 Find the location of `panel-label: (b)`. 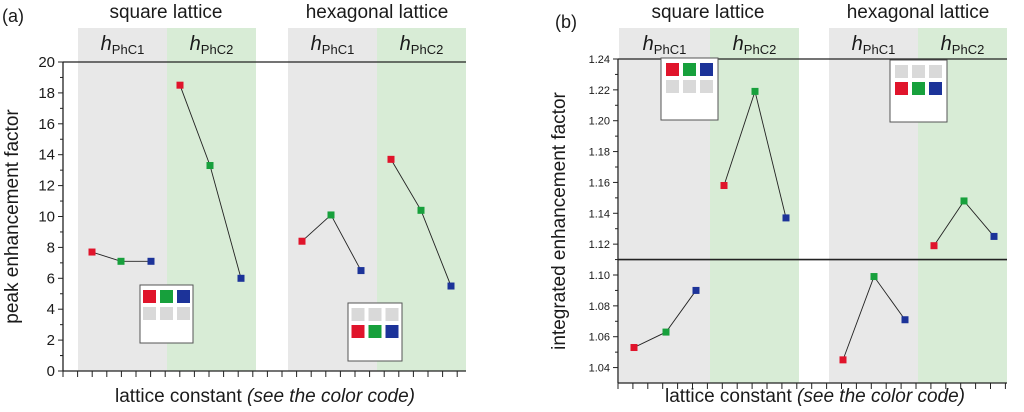

panel-label: (b) is located at coordinates (566, 22).